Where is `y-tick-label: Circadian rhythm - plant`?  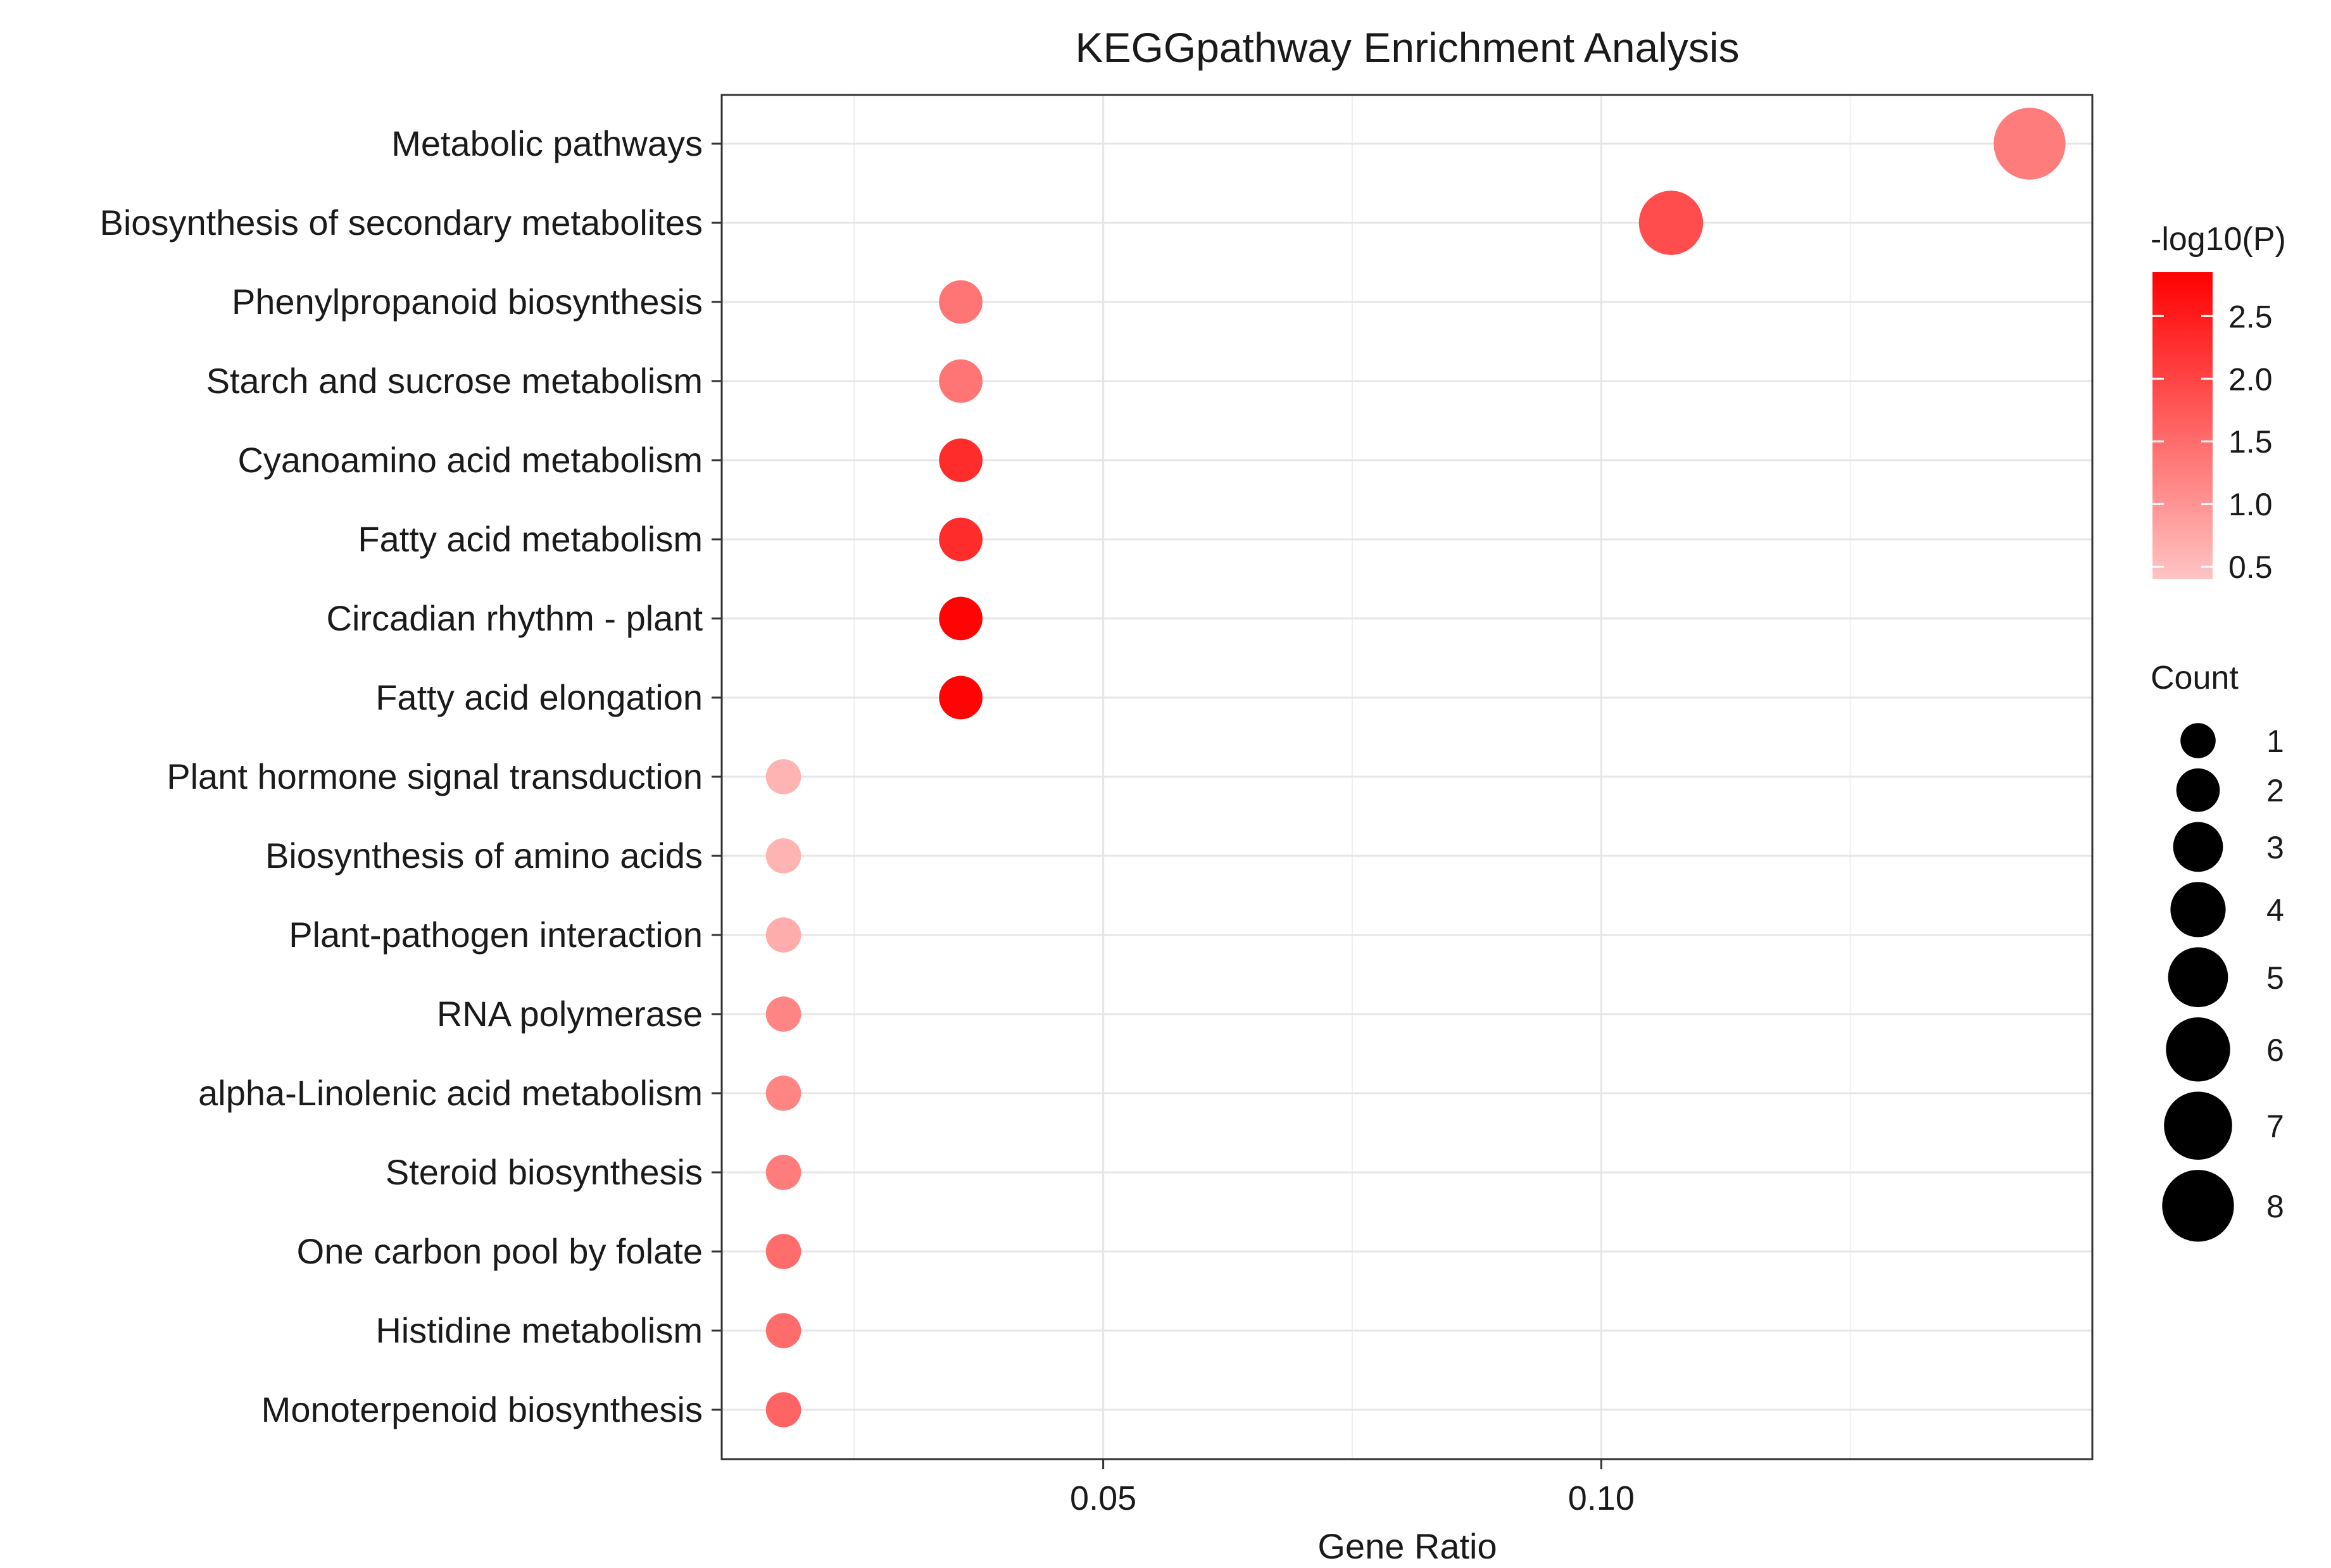 y-tick-label: Circadian rhythm - plant is located at coordinates (515, 618).